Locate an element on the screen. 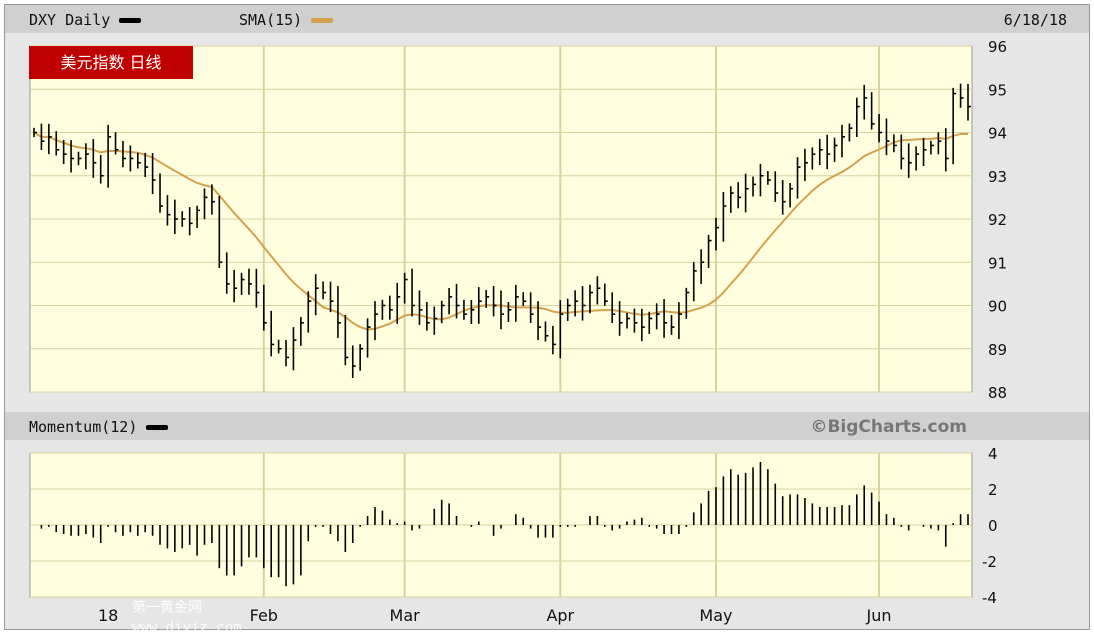 This screenshot has height=638, width=1094. watermark-line2: www.diyiz.com is located at coordinates (187, 628).